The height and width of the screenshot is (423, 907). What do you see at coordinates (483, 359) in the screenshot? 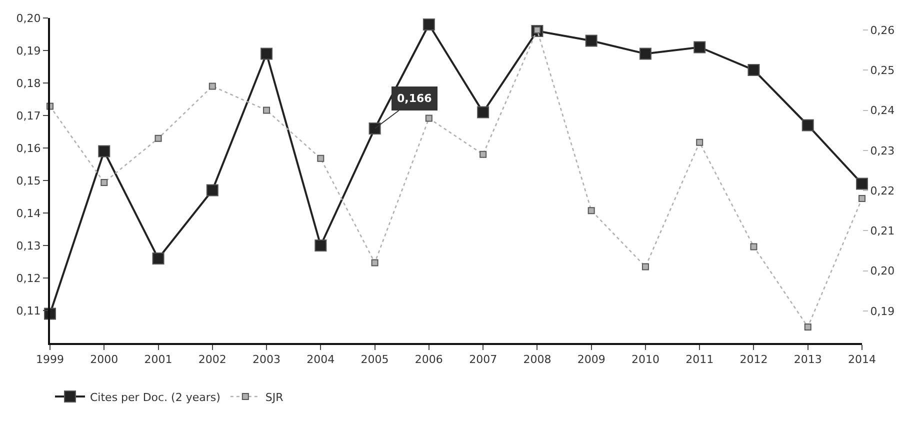
I see `x-tick-label: 2007` at bounding box center [483, 359].